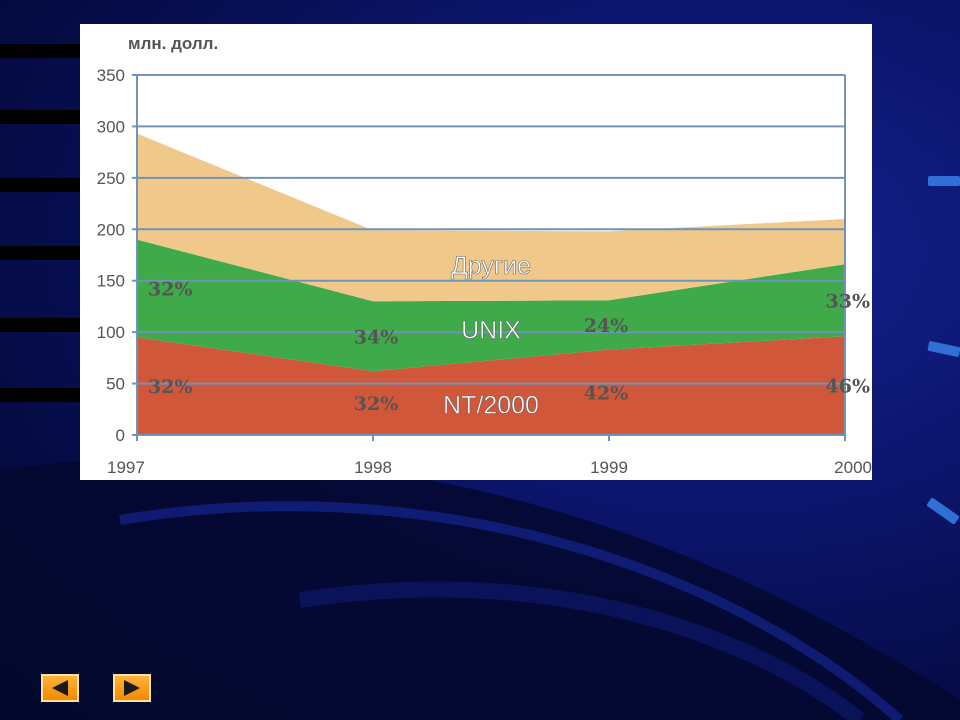 This screenshot has height=720, width=960. I want to click on y-tick-label: 200, so click(111, 229).